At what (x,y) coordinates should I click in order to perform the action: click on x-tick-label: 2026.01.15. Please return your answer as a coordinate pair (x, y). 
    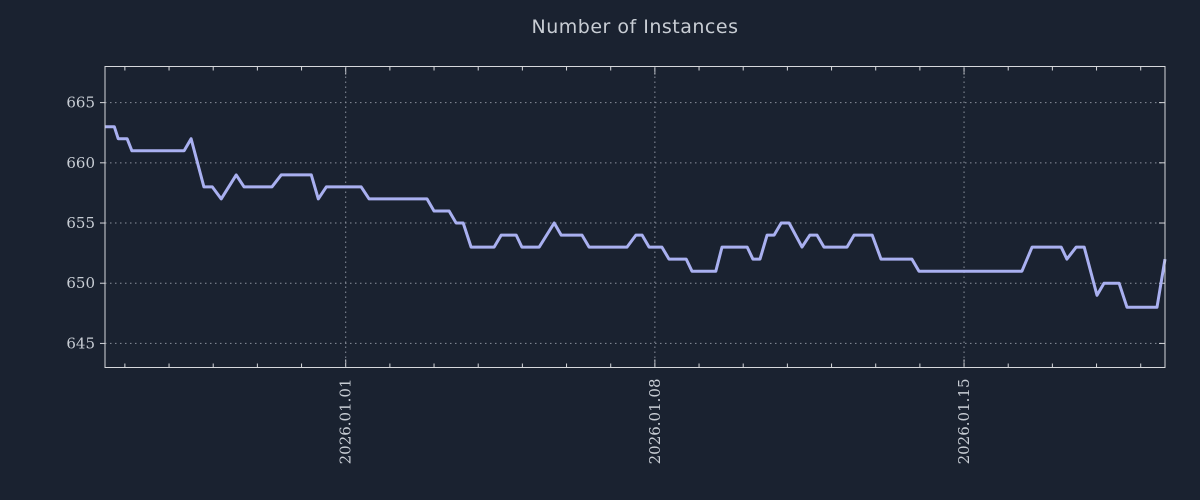
    Looking at the image, I should click on (964, 422).